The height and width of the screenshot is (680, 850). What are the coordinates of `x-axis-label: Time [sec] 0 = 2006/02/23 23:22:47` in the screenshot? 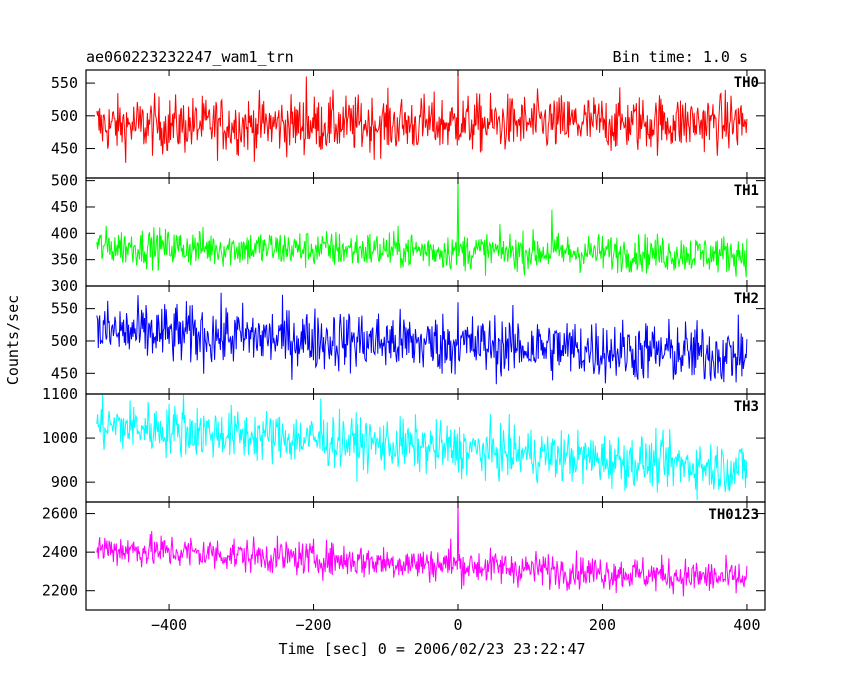 It's located at (431, 649).